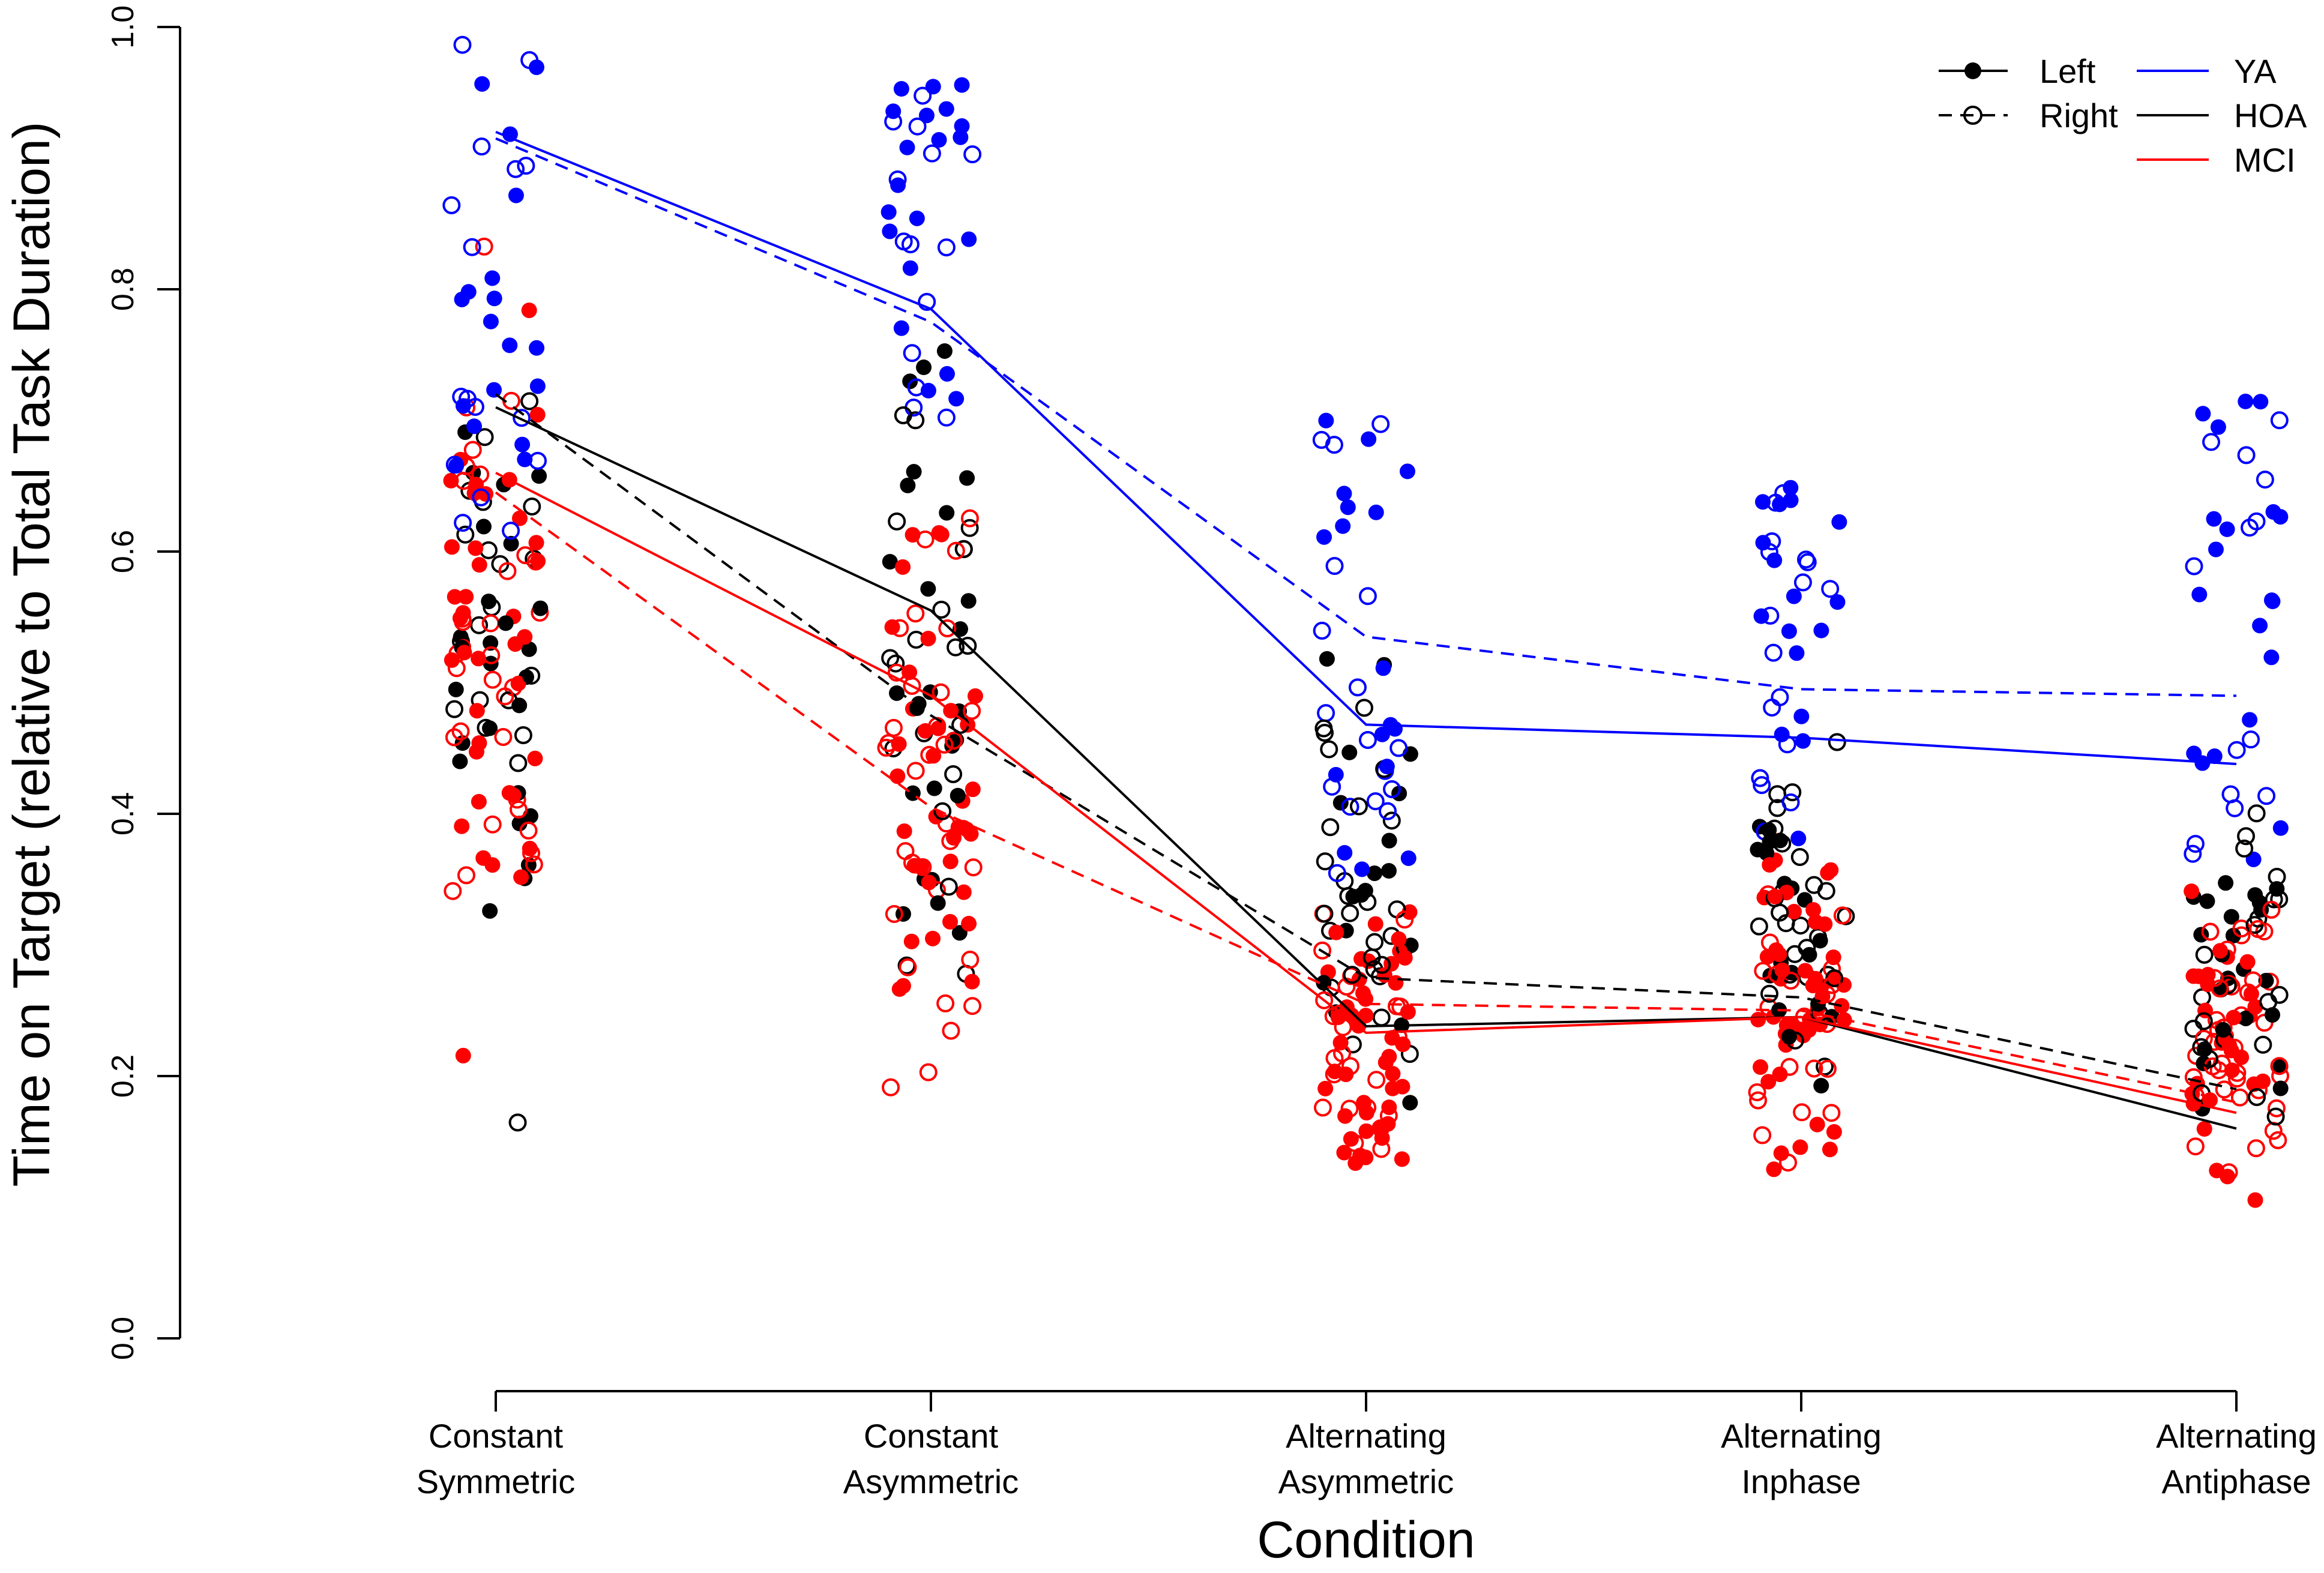 The image size is (2324, 1573). I want to click on x-tick-marks, so click(1366, 1401).